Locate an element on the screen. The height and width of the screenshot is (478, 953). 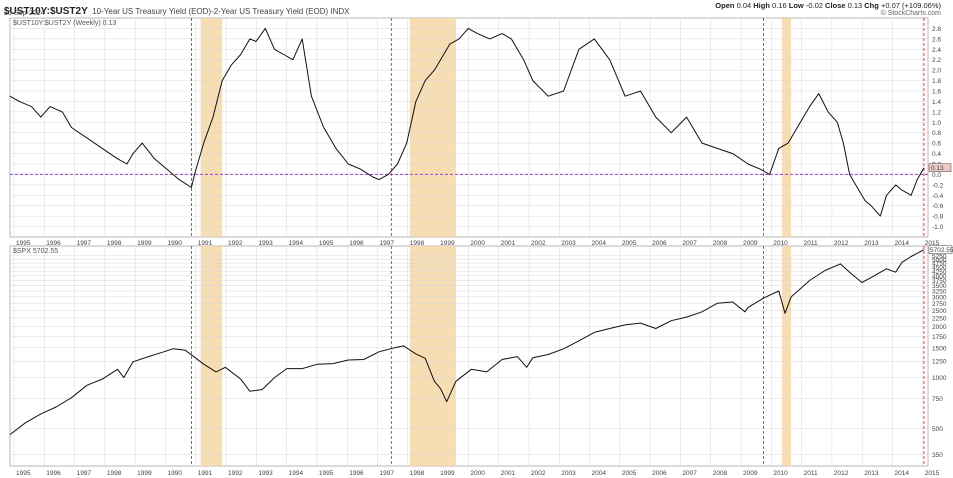
y-tick-label-top: 1.4 is located at coordinates (936, 102).